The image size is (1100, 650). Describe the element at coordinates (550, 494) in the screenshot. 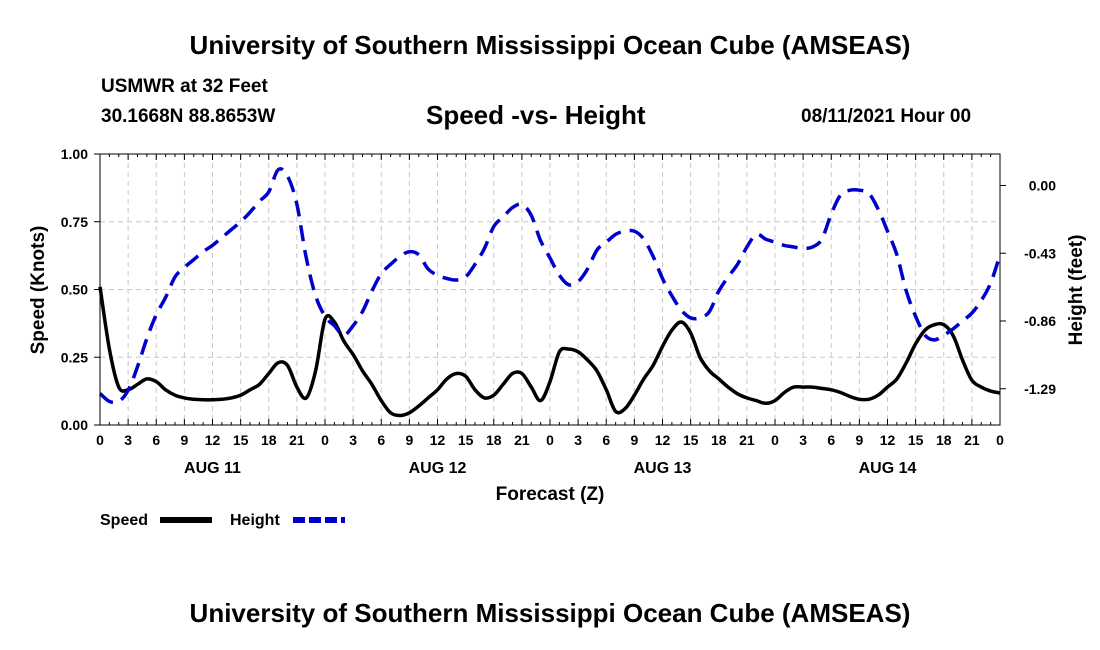

I see `x-axis-label: Forecast (Z)` at that location.